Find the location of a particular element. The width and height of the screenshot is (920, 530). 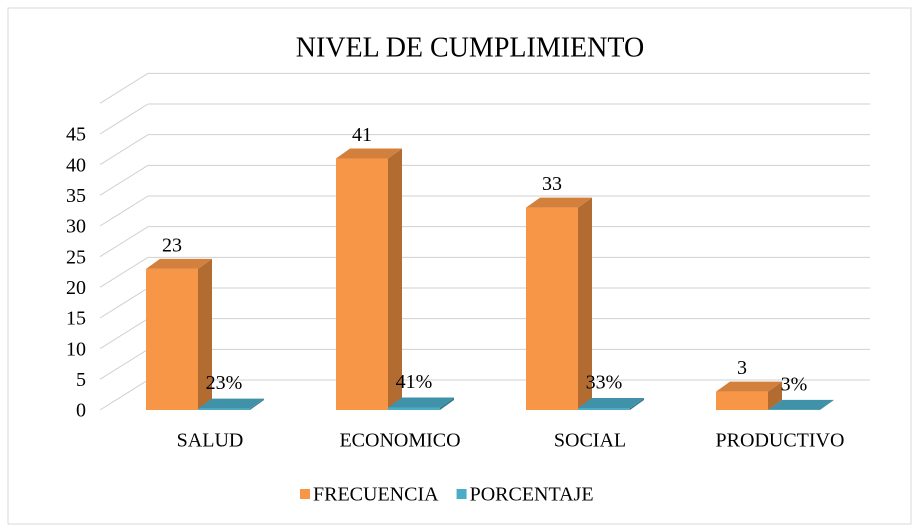

legend-label: FRECUENCIA is located at coordinates (376, 495).